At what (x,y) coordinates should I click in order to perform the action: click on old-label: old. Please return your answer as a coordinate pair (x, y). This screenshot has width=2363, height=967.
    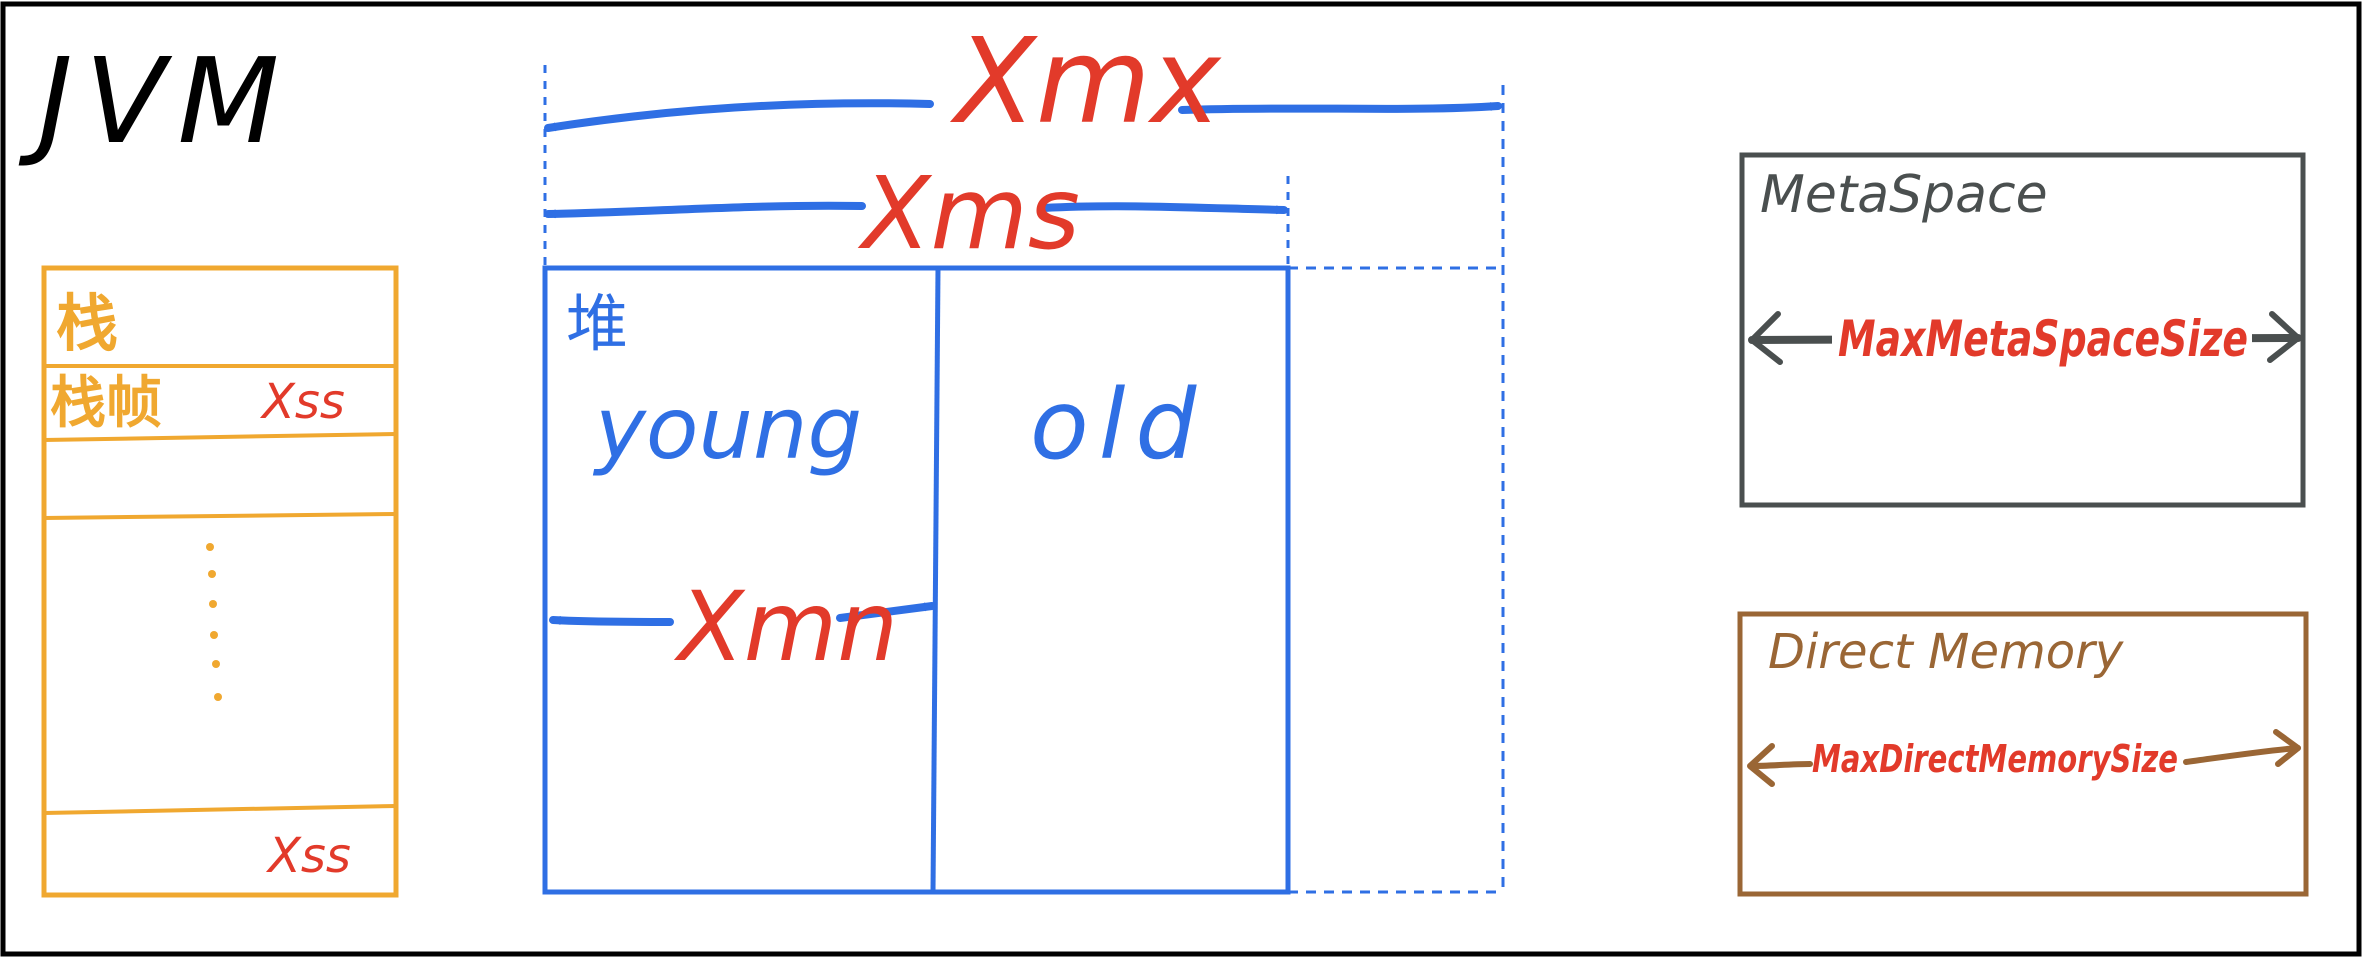
    Looking at the image, I should click on (1118, 425).